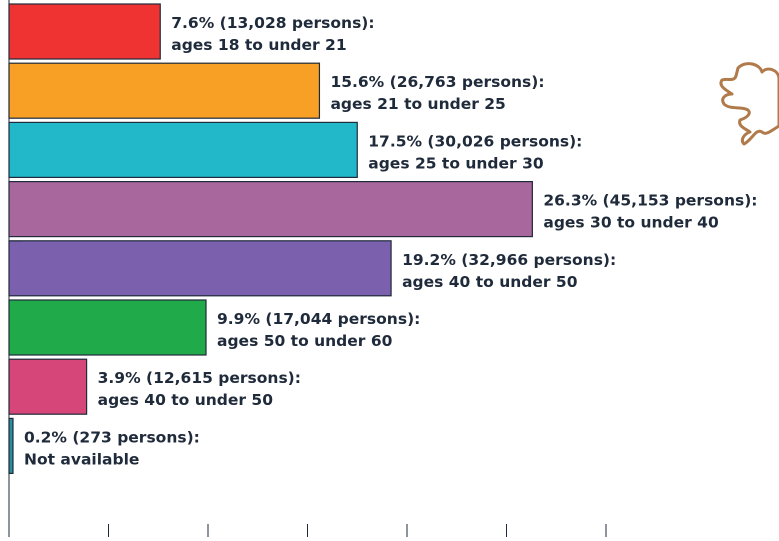 The image size is (779, 541). What do you see at coordinates (631, 223) in the screenshot?
I see `category-label: ages 30 to under 40` at bounding box center [631, 223].